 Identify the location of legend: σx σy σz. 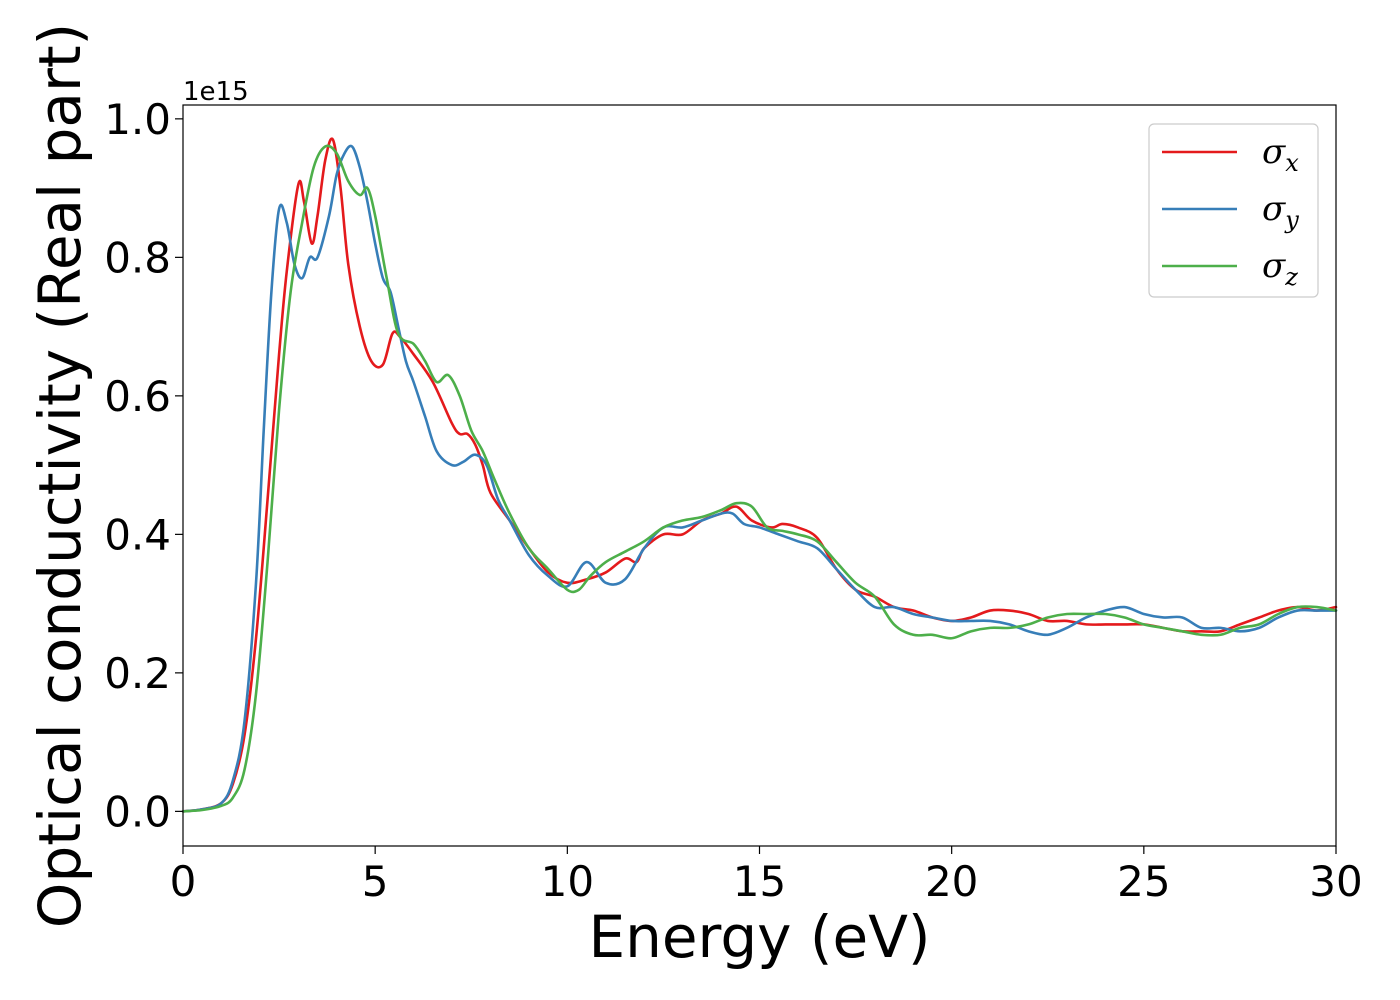
(1233, 210).